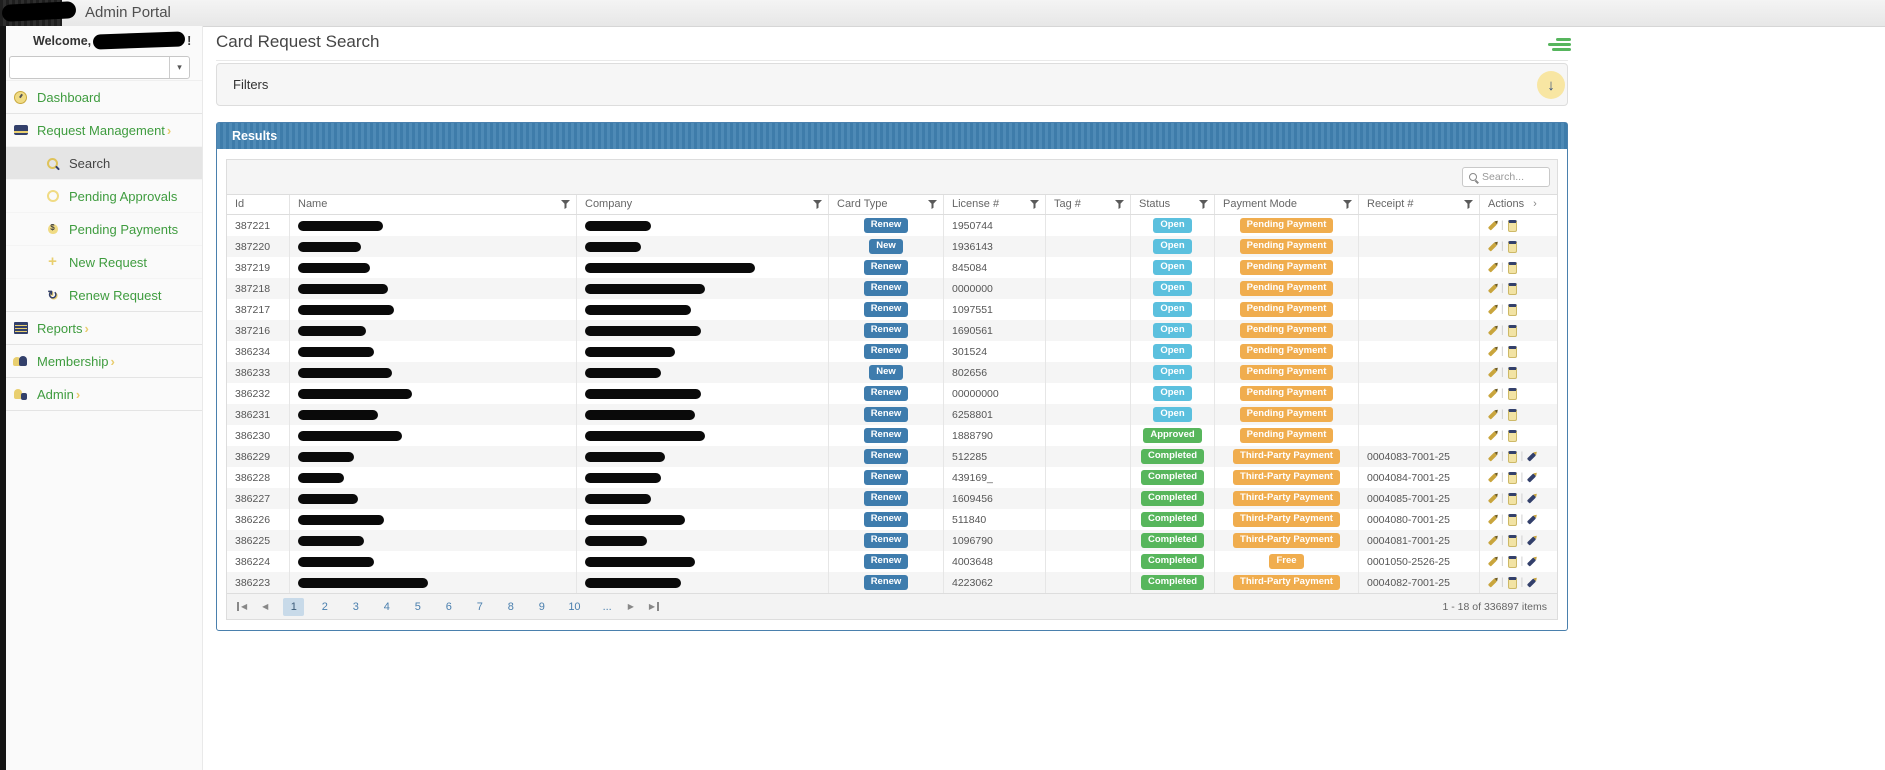  I want to click on grid-search-box, so click(1506, 177).